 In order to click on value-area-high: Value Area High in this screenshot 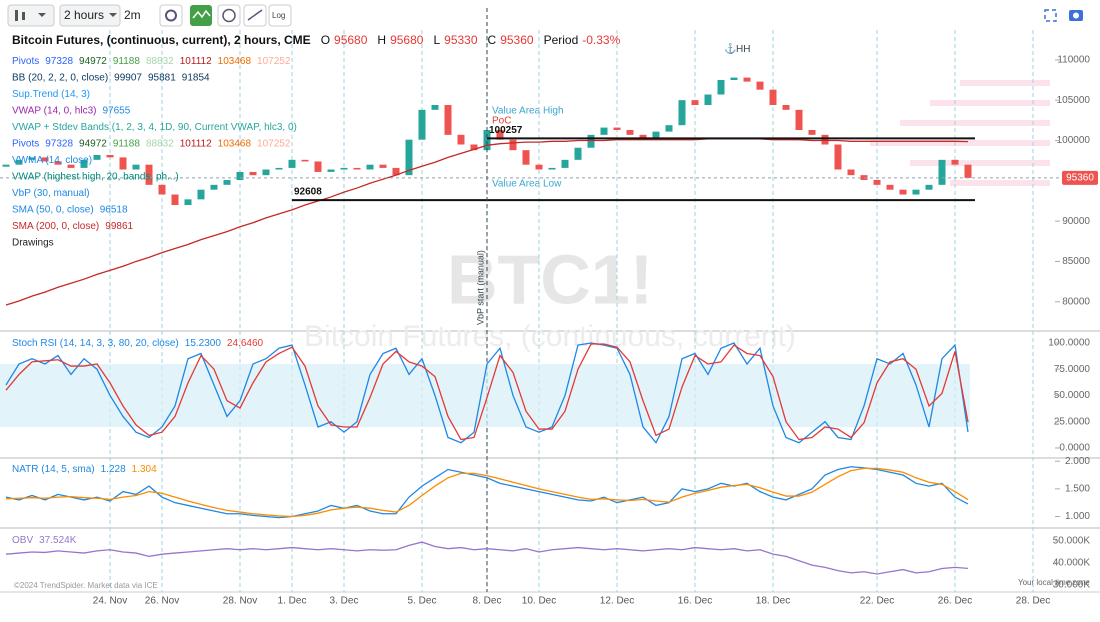, I will do `click(528, 111)`.